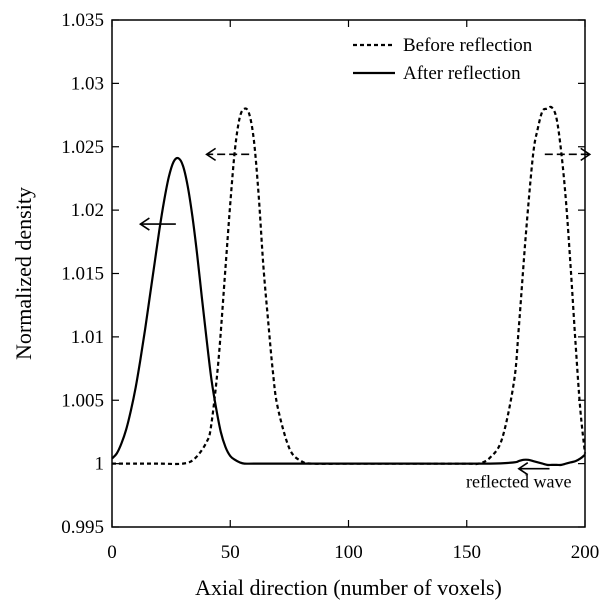 The image size is (606, 604). I want to click on y-tick-label: 1.015, so click(82, 274).